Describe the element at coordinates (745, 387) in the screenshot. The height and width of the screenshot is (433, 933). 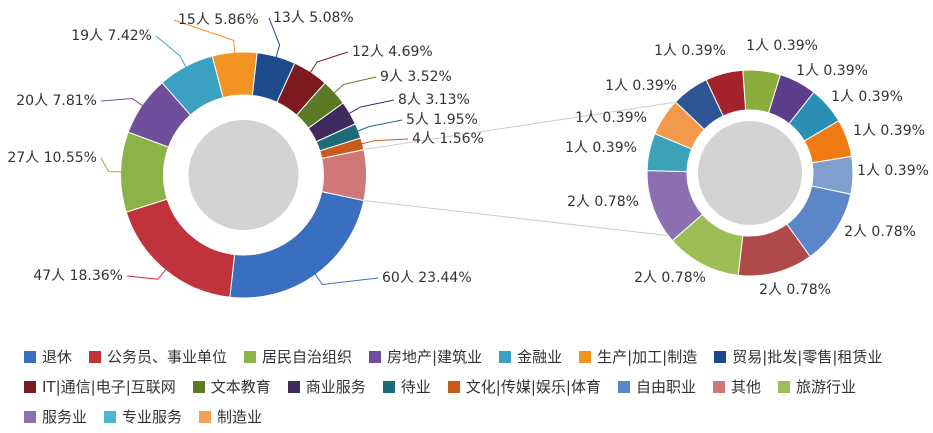
I see `legend-label: 其他` at that location.